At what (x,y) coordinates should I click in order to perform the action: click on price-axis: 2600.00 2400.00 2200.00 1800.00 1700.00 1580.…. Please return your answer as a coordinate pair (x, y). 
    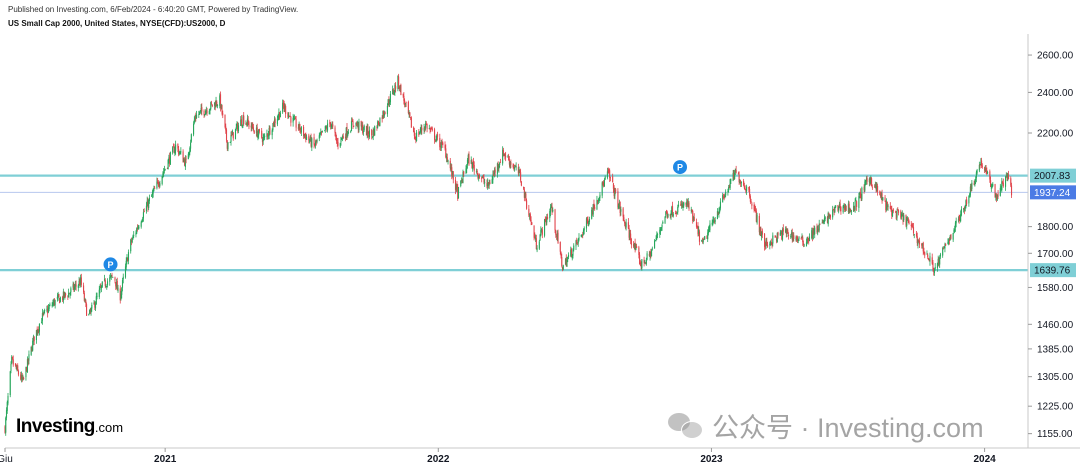
    Looking at the image, I should click on (1050, 241).